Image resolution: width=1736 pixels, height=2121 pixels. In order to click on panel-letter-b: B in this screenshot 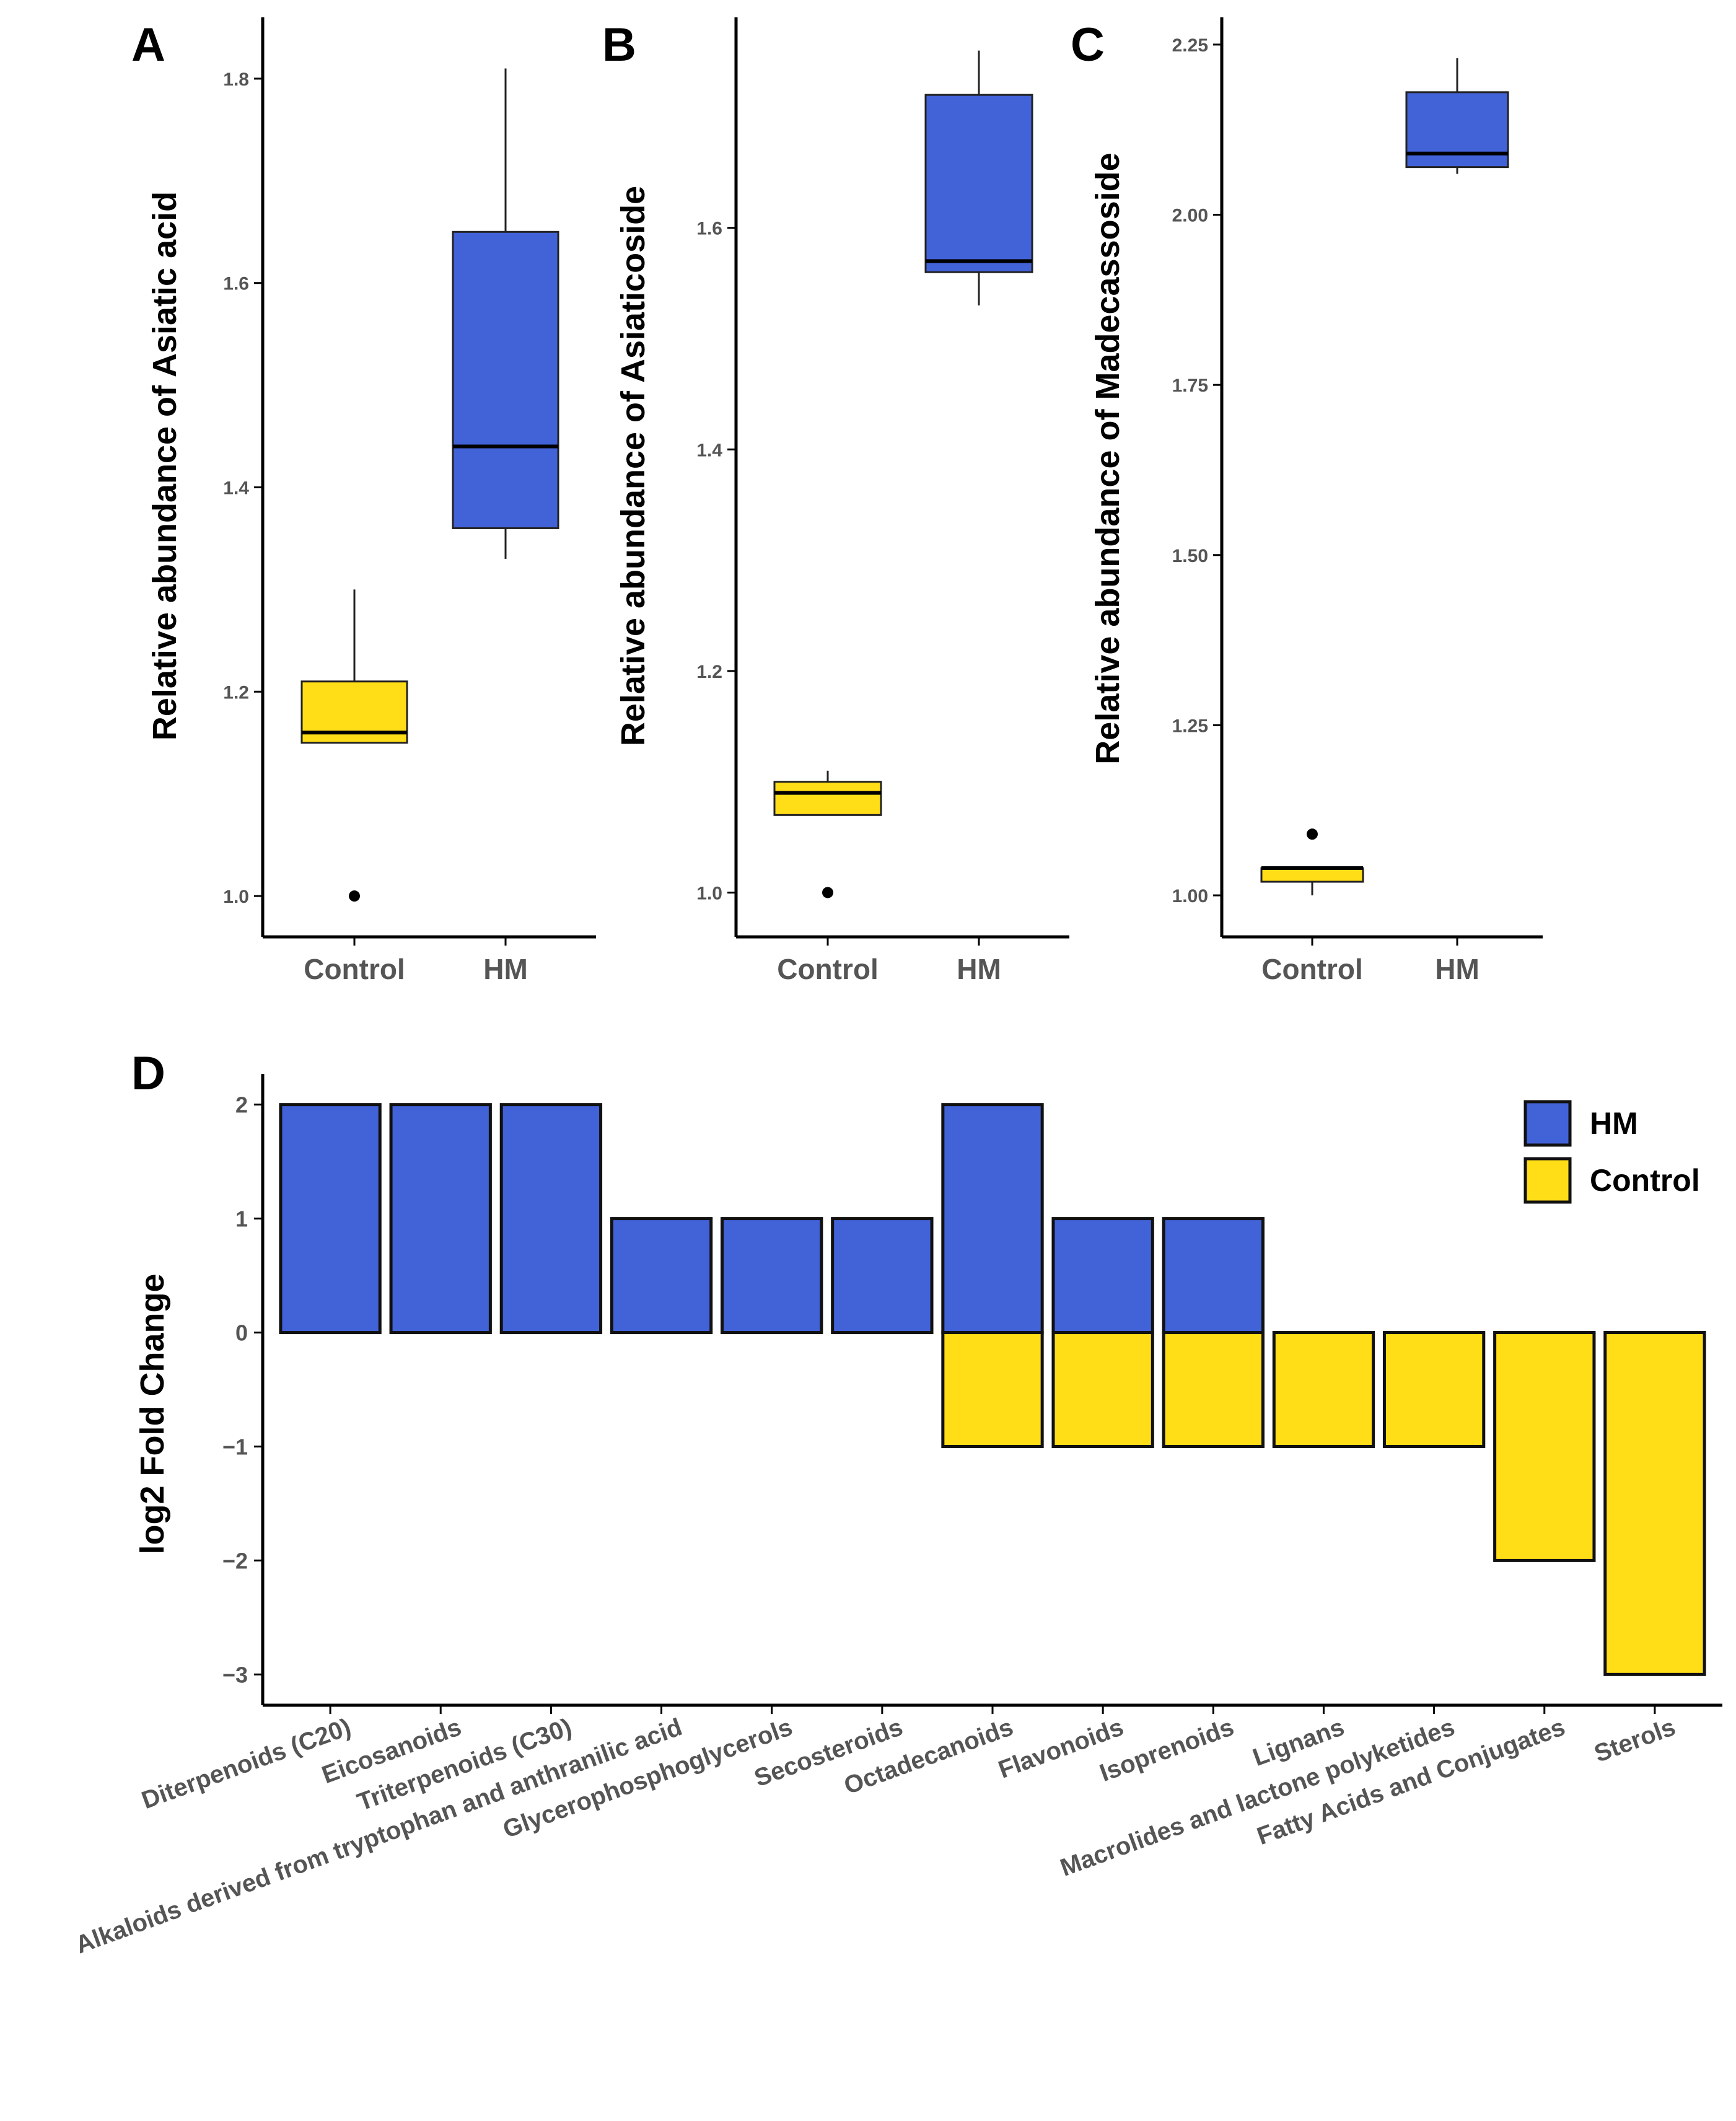, I will do `click(619, 45)`.